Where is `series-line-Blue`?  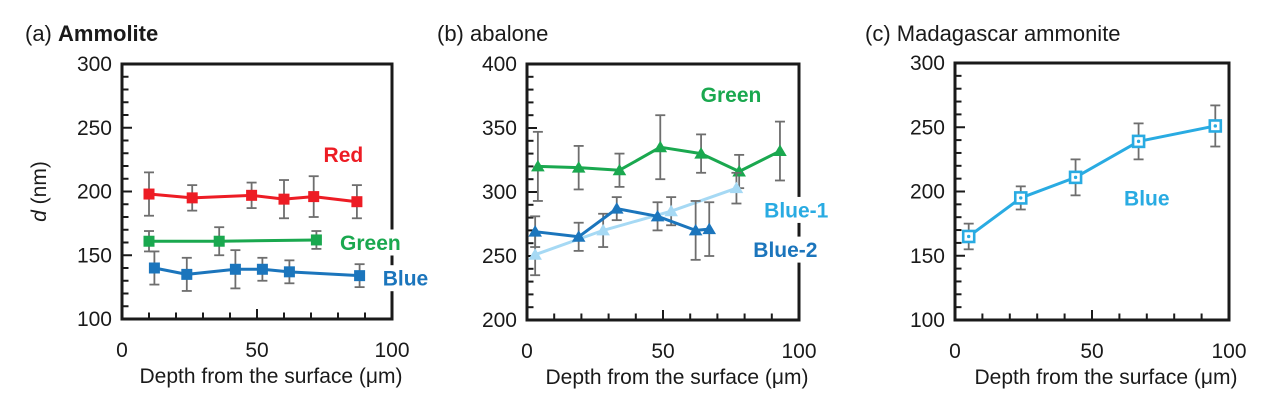
series-line-Blue is located at coordinates (1091, 181).